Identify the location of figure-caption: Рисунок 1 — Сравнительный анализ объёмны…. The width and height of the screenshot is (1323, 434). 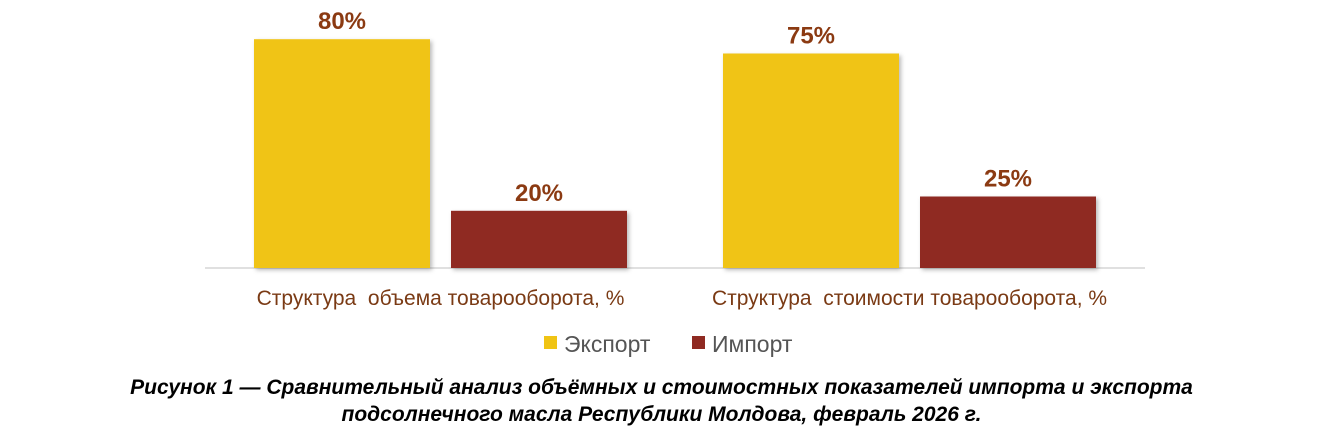
(661, 401).